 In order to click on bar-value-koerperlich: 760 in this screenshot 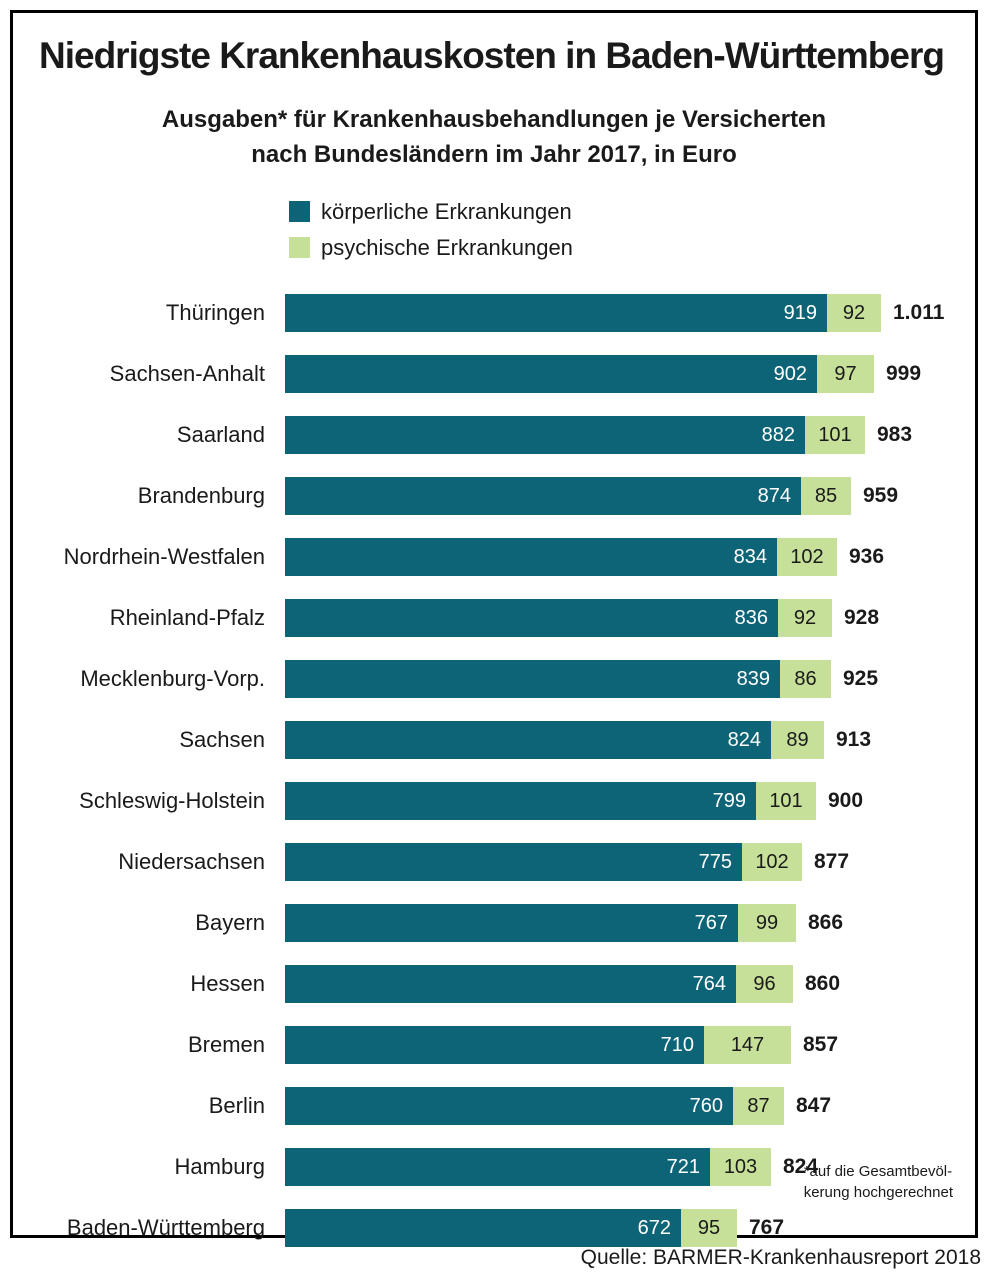, I will do `click(706, 1105)`.